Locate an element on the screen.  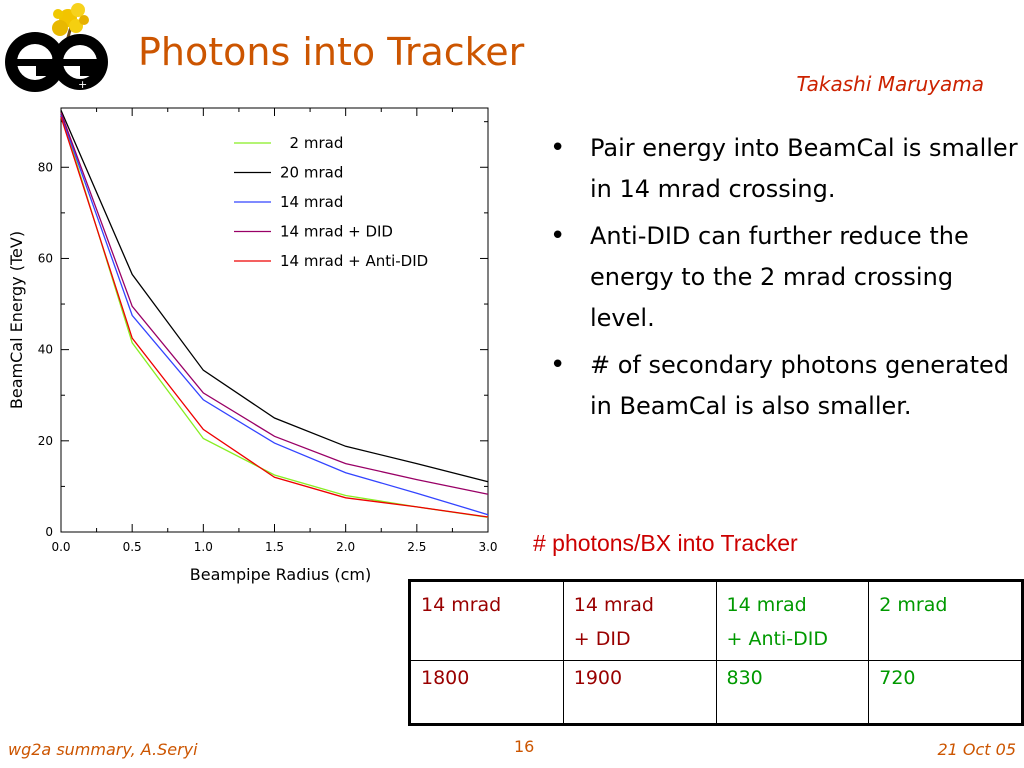
x-axis-label: Beampipe Radius (cm) is located at coordinates (281, 574).